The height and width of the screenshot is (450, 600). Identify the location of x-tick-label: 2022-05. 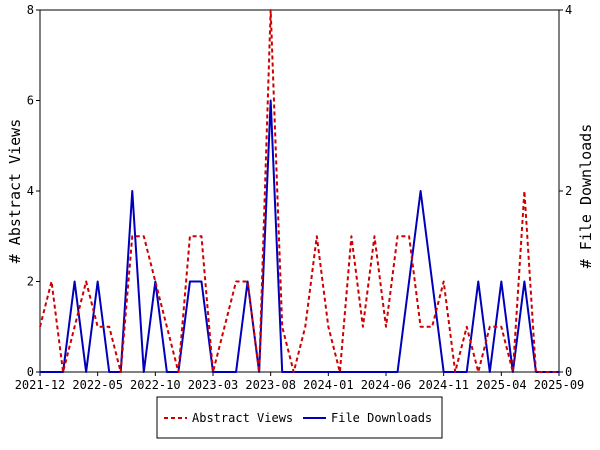
(97, 385).